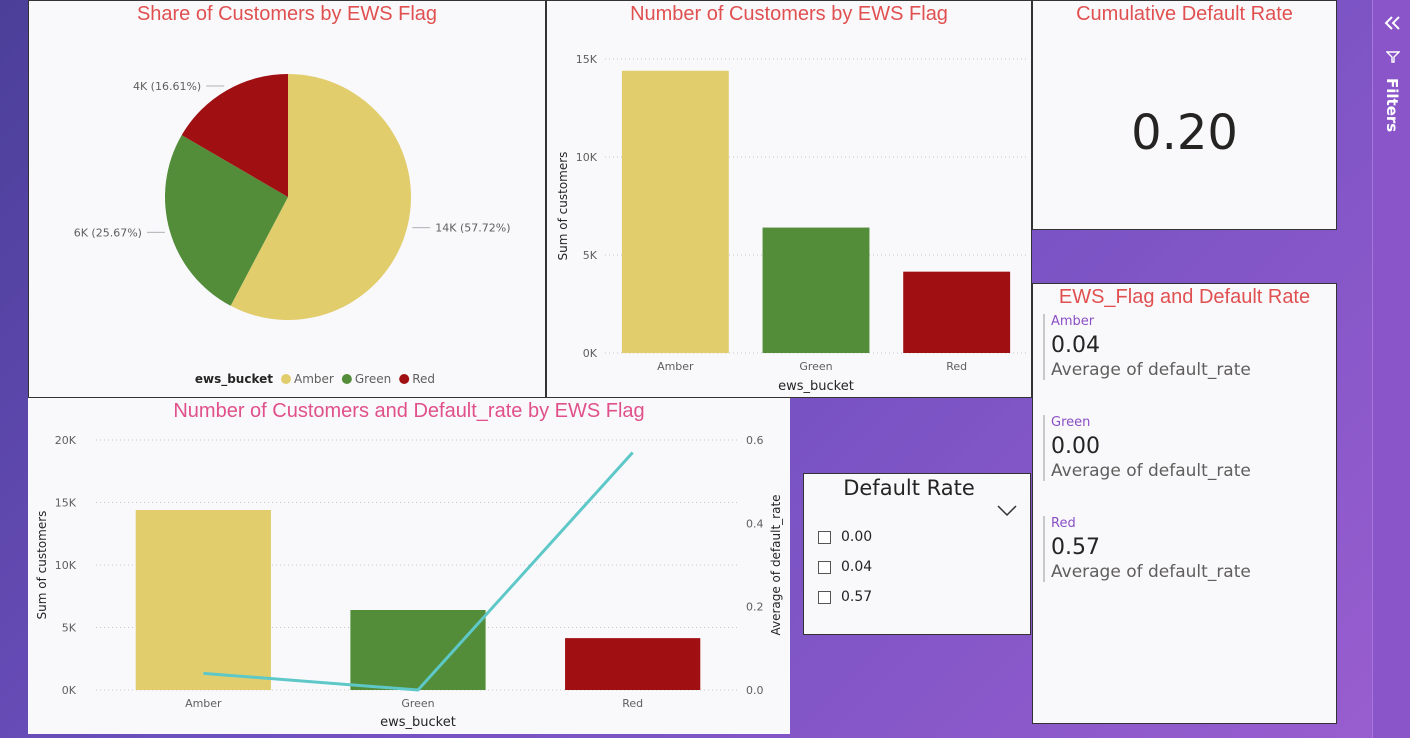  Describe the element at coordinates (234, 379) in the screenshot. I see `legend-title: ews_bucket` at that location.